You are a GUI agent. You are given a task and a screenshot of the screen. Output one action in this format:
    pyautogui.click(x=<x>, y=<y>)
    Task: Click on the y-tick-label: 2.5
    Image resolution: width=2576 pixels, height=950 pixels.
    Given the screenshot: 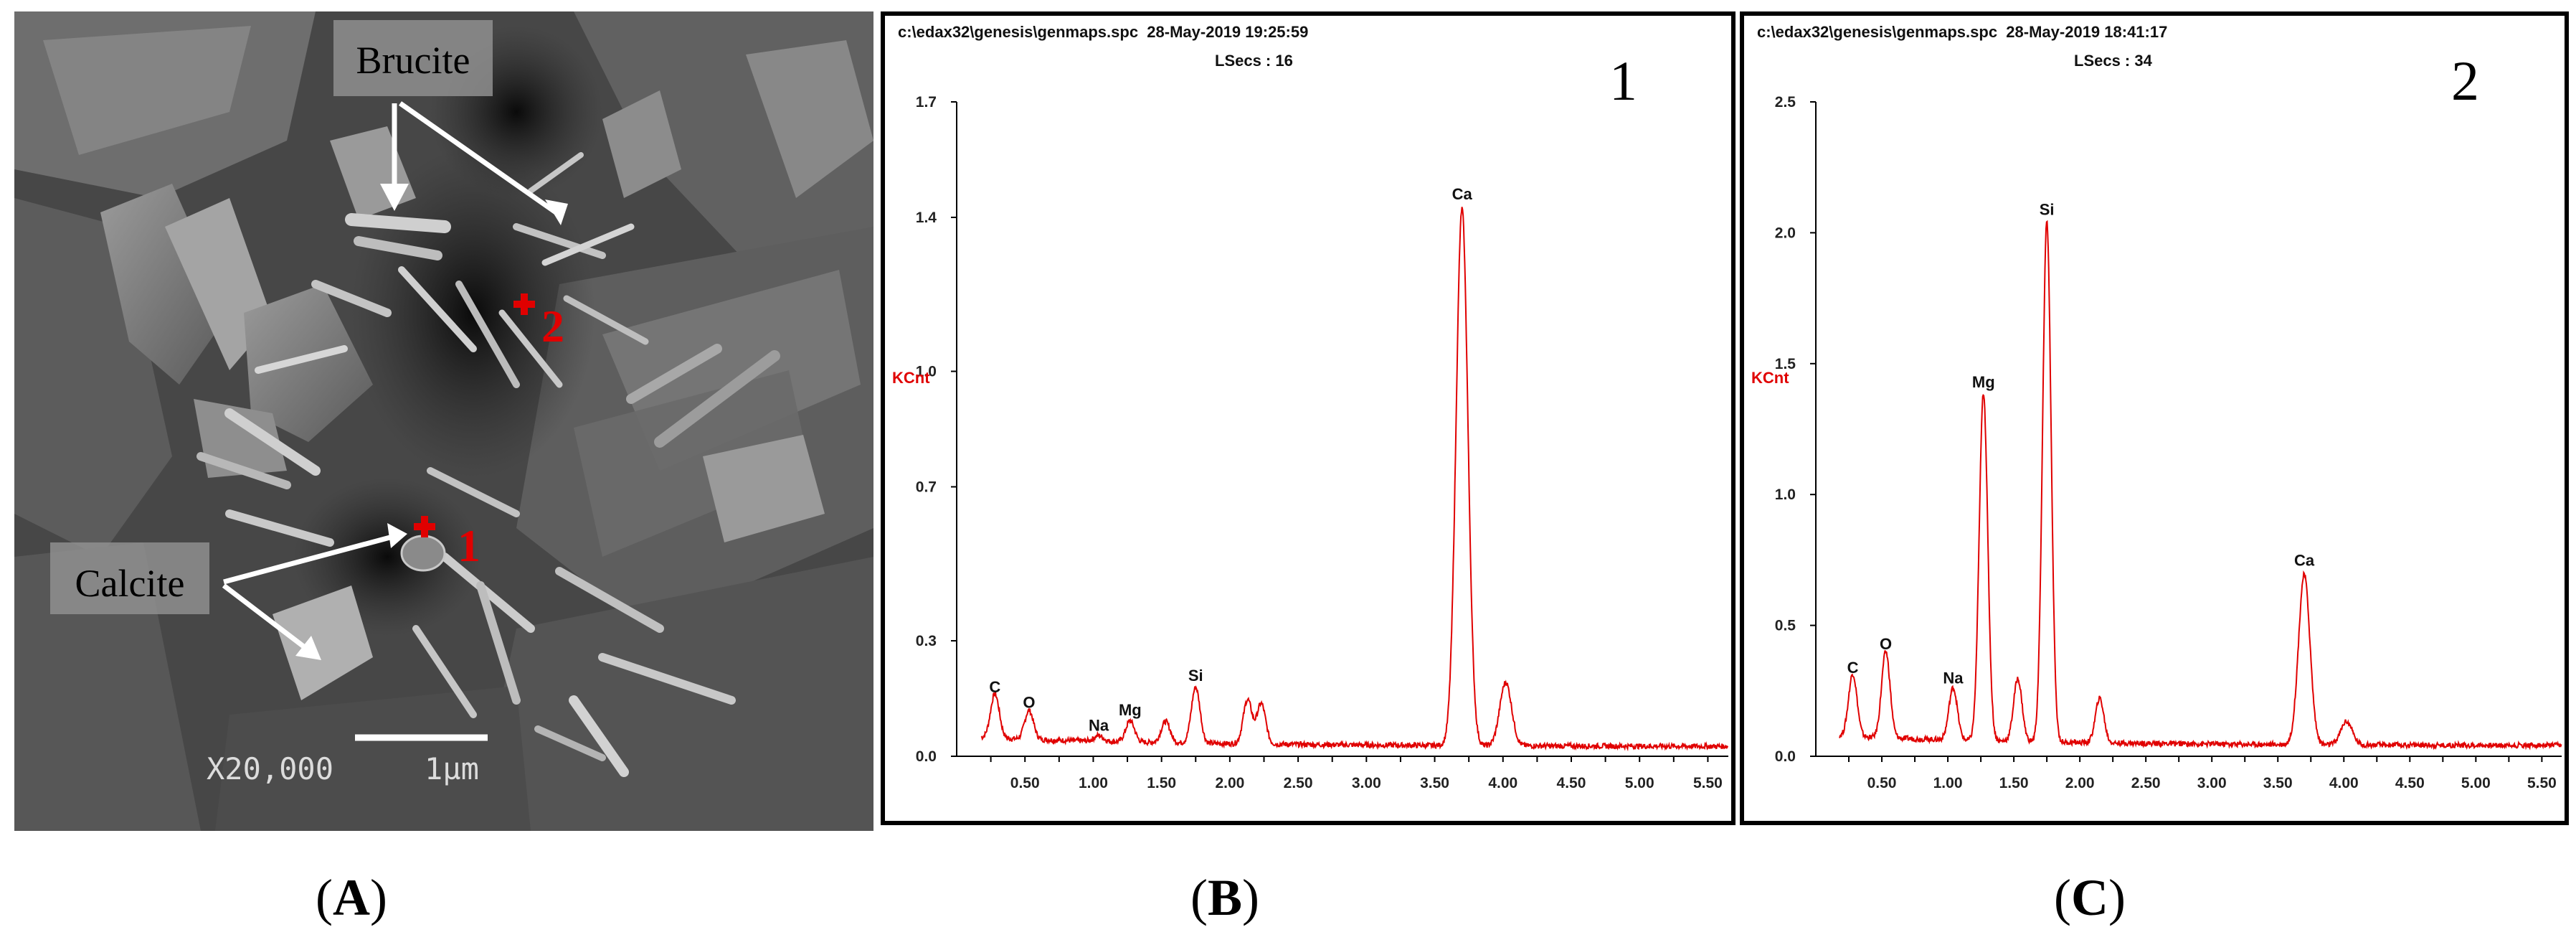 What is the action you would take?
    pyautogui.click(x=1785, y=102)
    